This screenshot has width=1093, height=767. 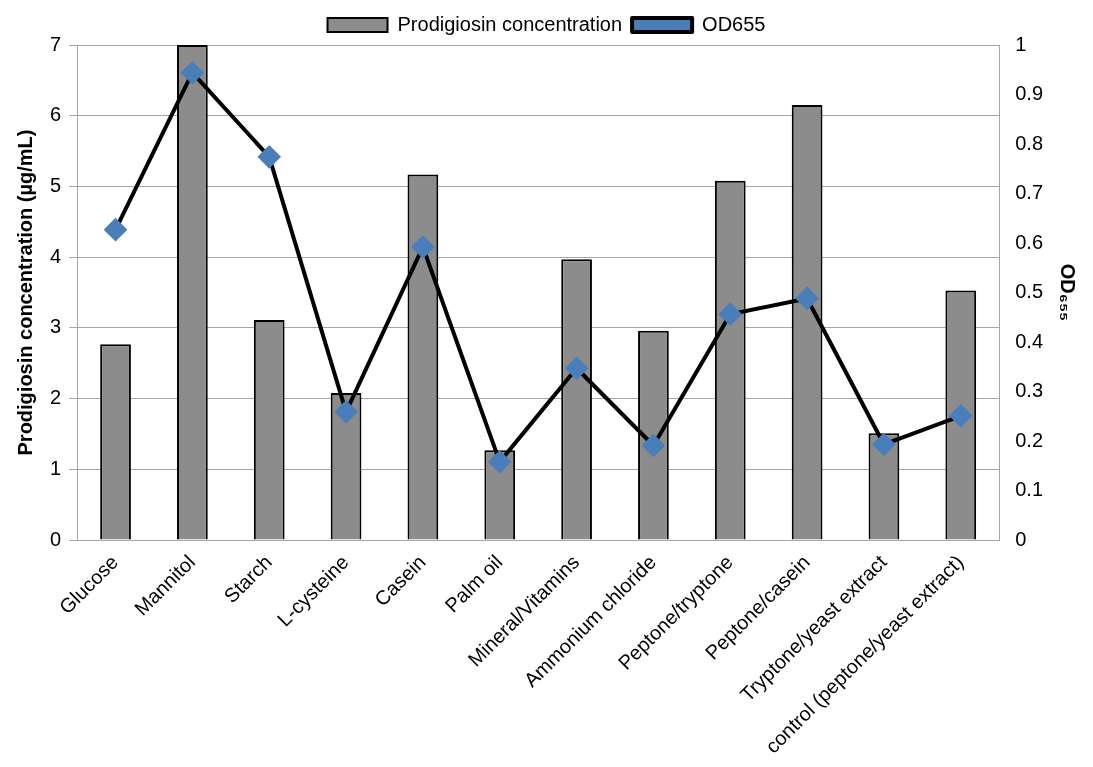 I want to click on legend-label: OD655, so click(x=734, y=23).